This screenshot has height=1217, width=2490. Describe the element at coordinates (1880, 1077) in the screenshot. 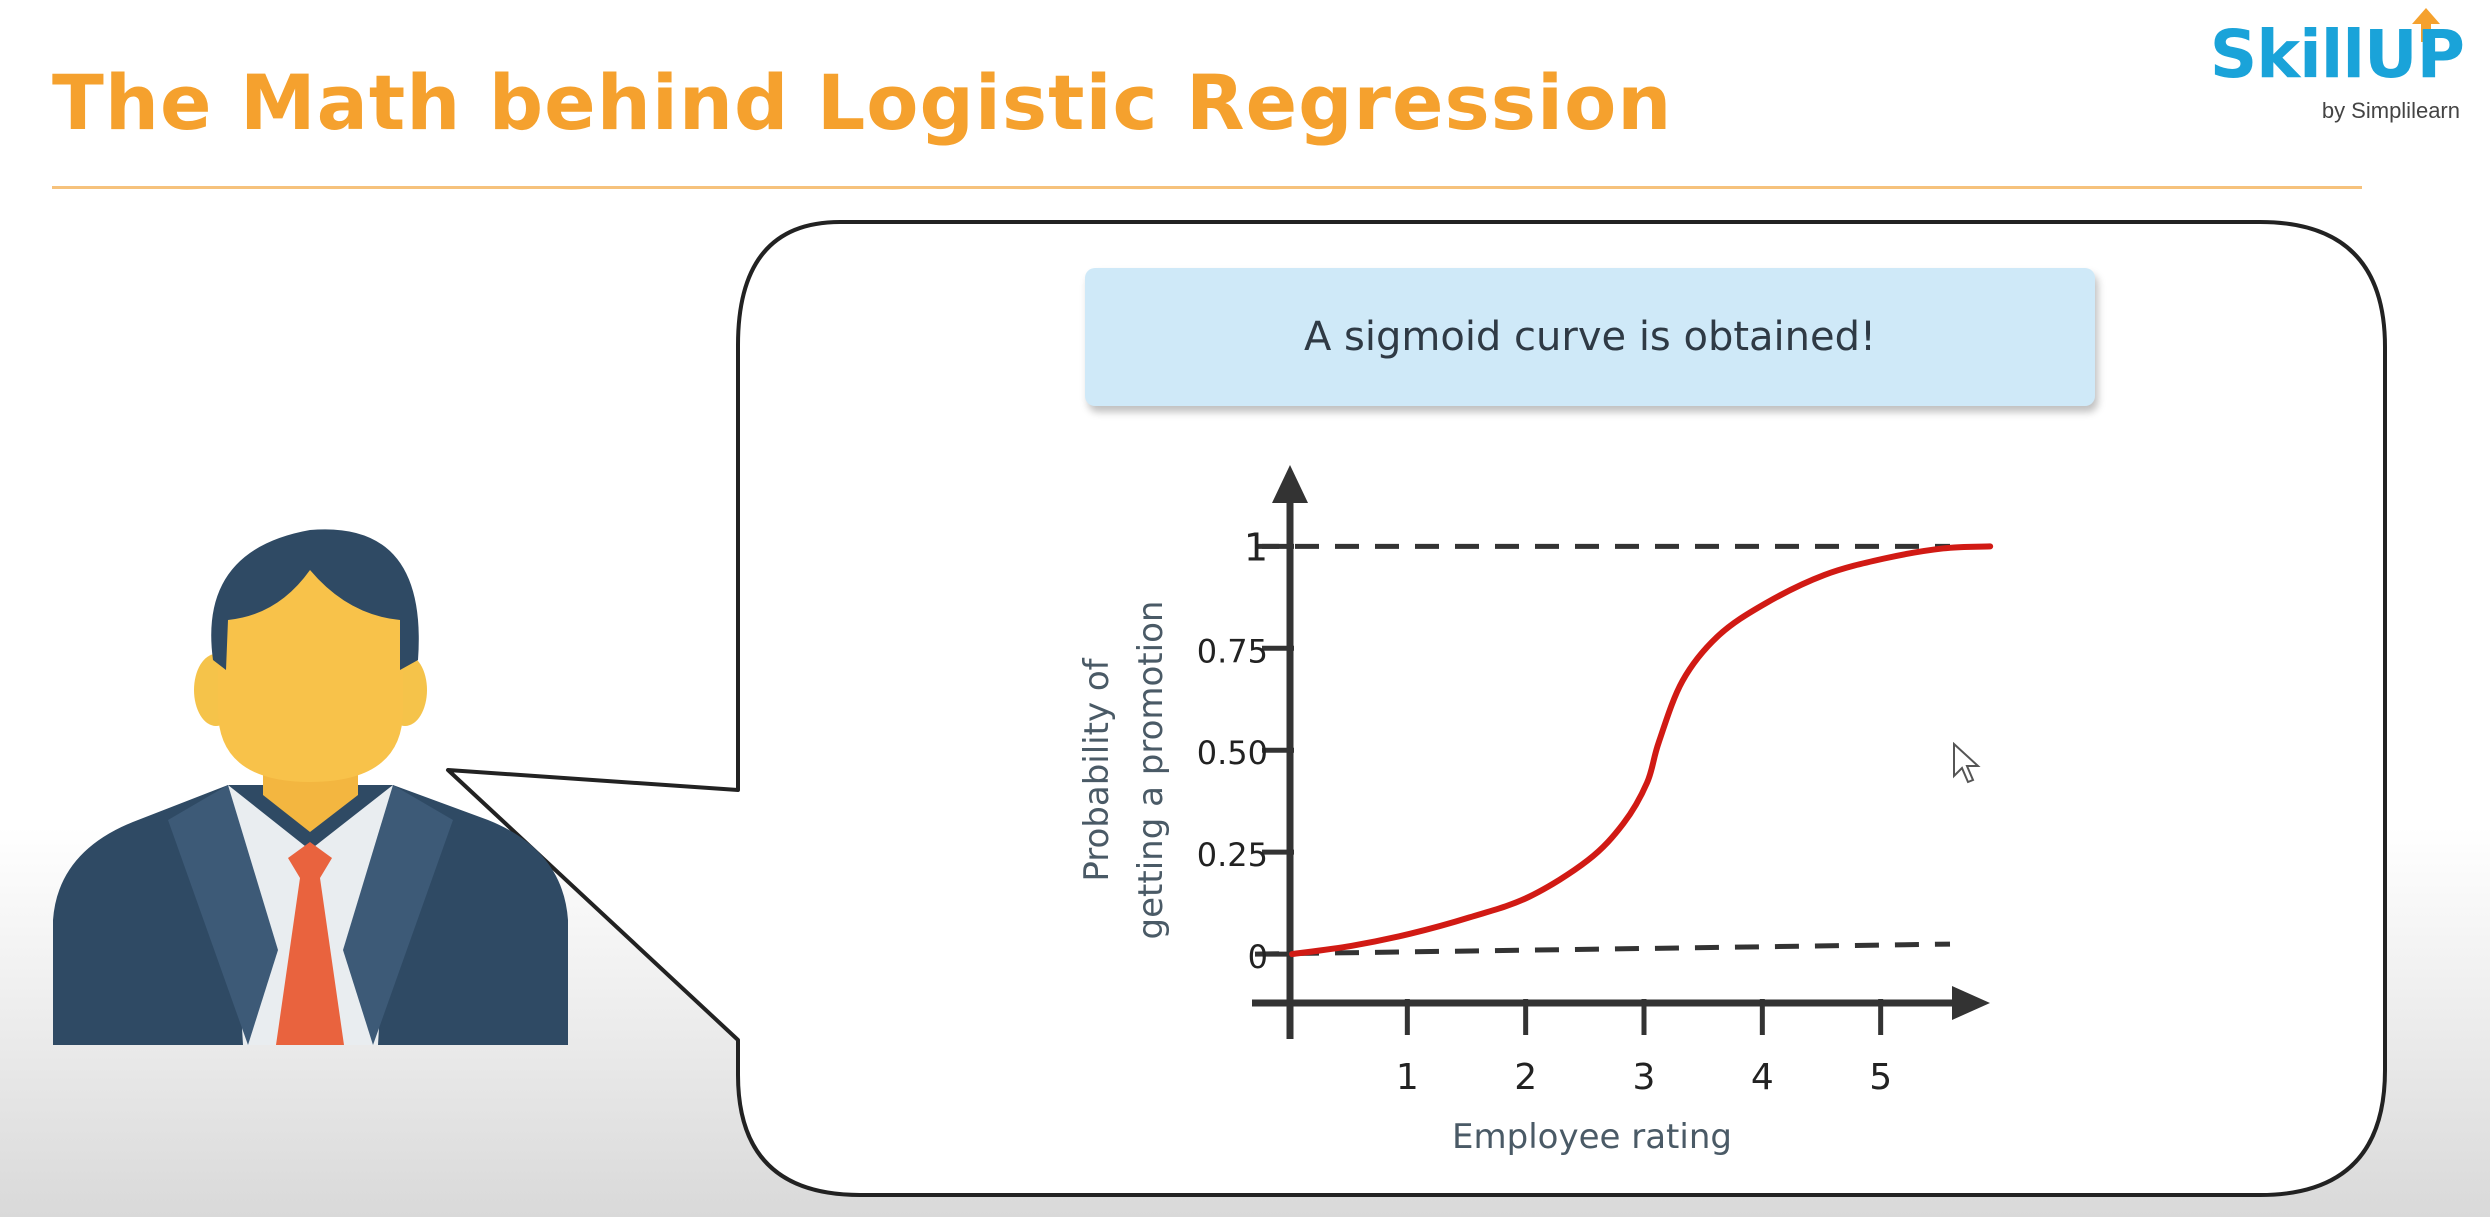

I see `x-tick-label: 5` at that location.